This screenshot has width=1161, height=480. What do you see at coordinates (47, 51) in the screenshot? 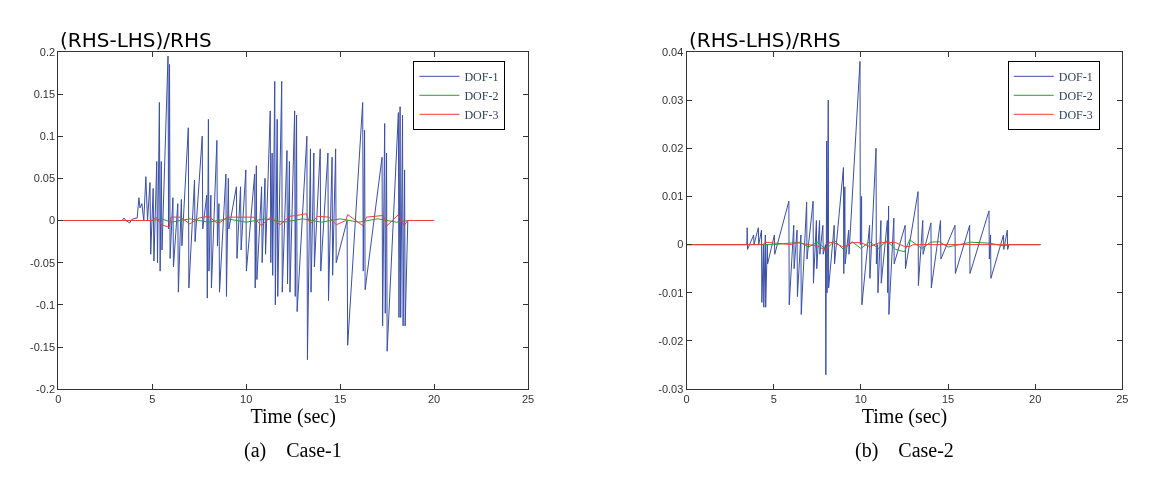
I see `y-tick-label: 0.2` at bounding box center [47, 51].